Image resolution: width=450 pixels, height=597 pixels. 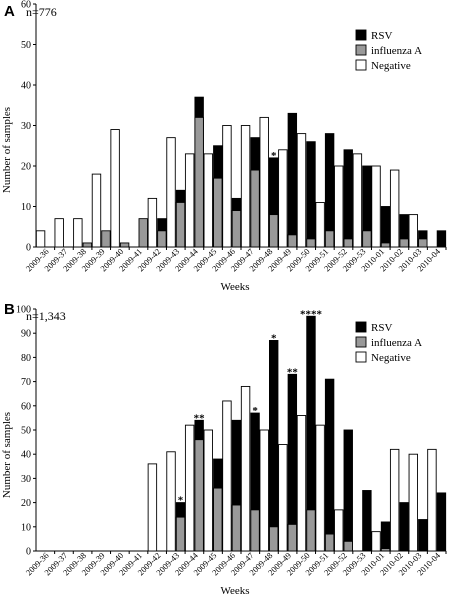 I want to click on panel-b-y-tick-label: 70, so click(x=26, y=382).